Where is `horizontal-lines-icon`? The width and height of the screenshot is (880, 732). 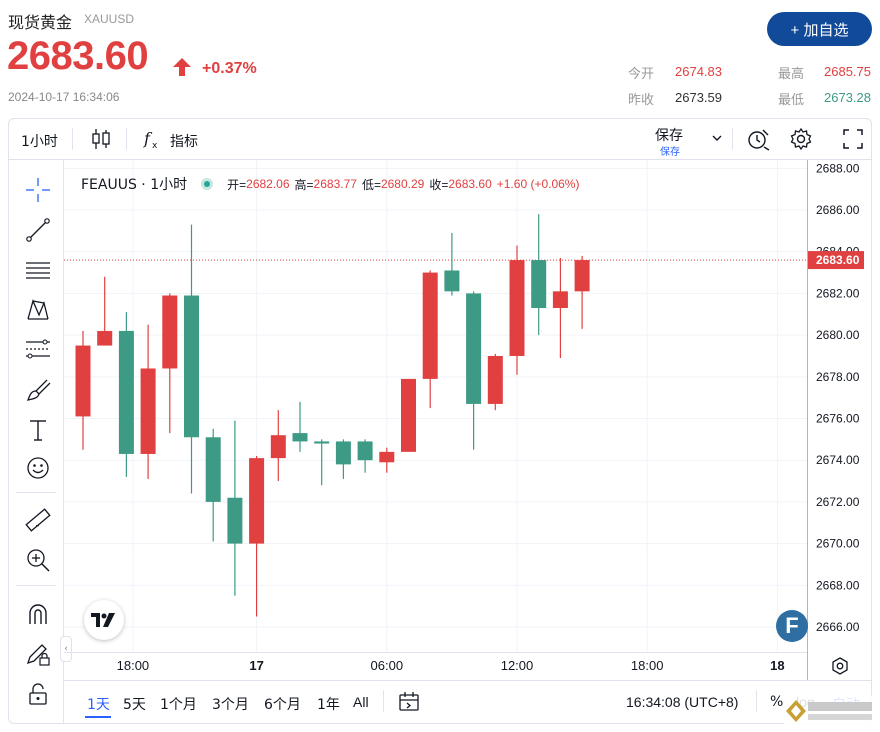
horizontal-lines-icon is located at coordinates (38, 270).